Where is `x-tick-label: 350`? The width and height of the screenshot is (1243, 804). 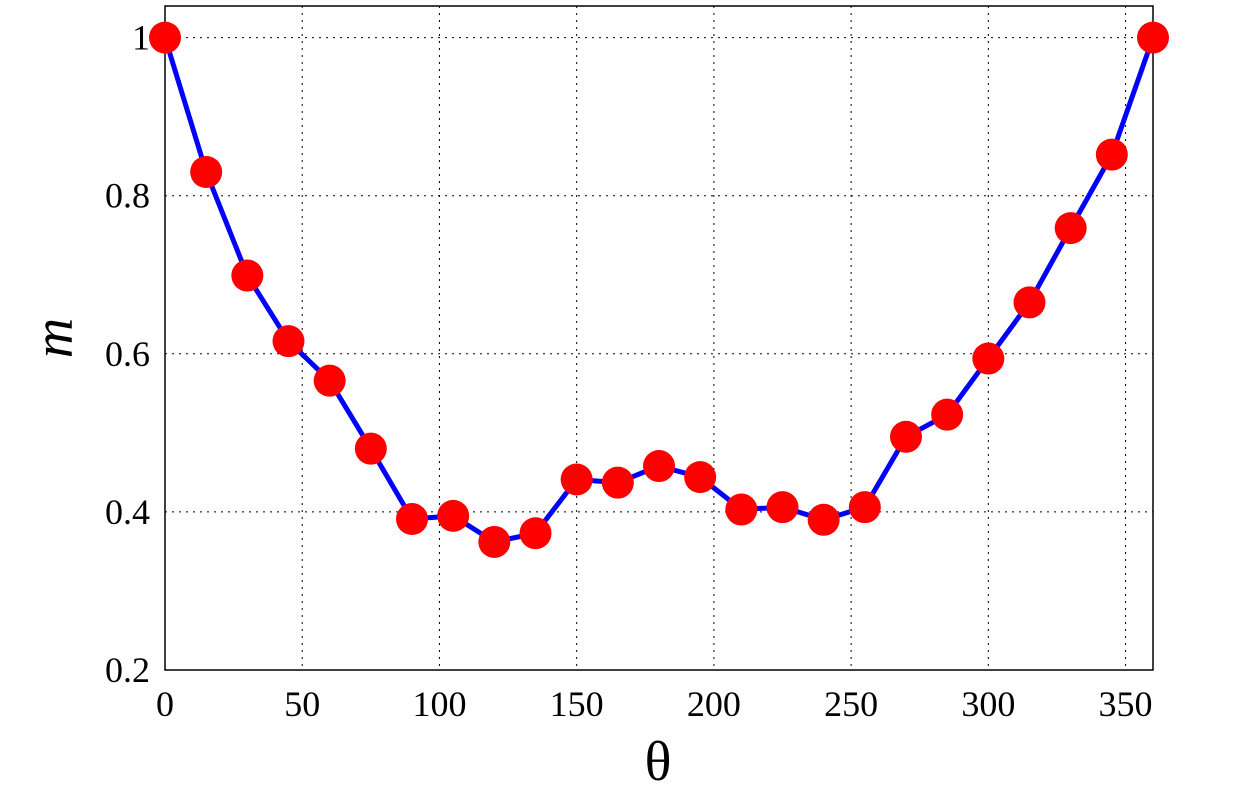 x-tick-label: 350 is located at coordinates (1126, 704).